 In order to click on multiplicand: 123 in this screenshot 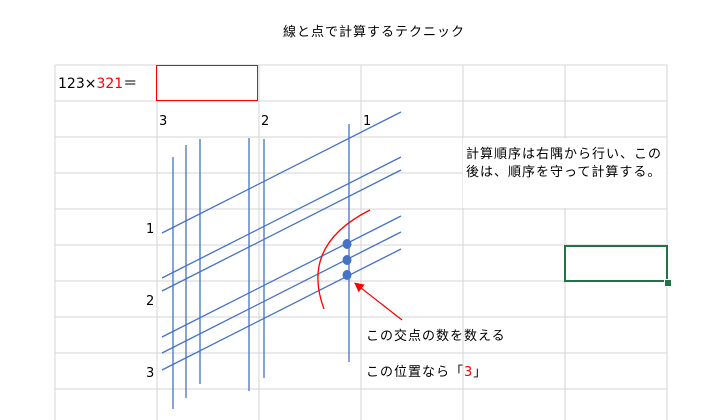, I will do `click(71, 84)`.